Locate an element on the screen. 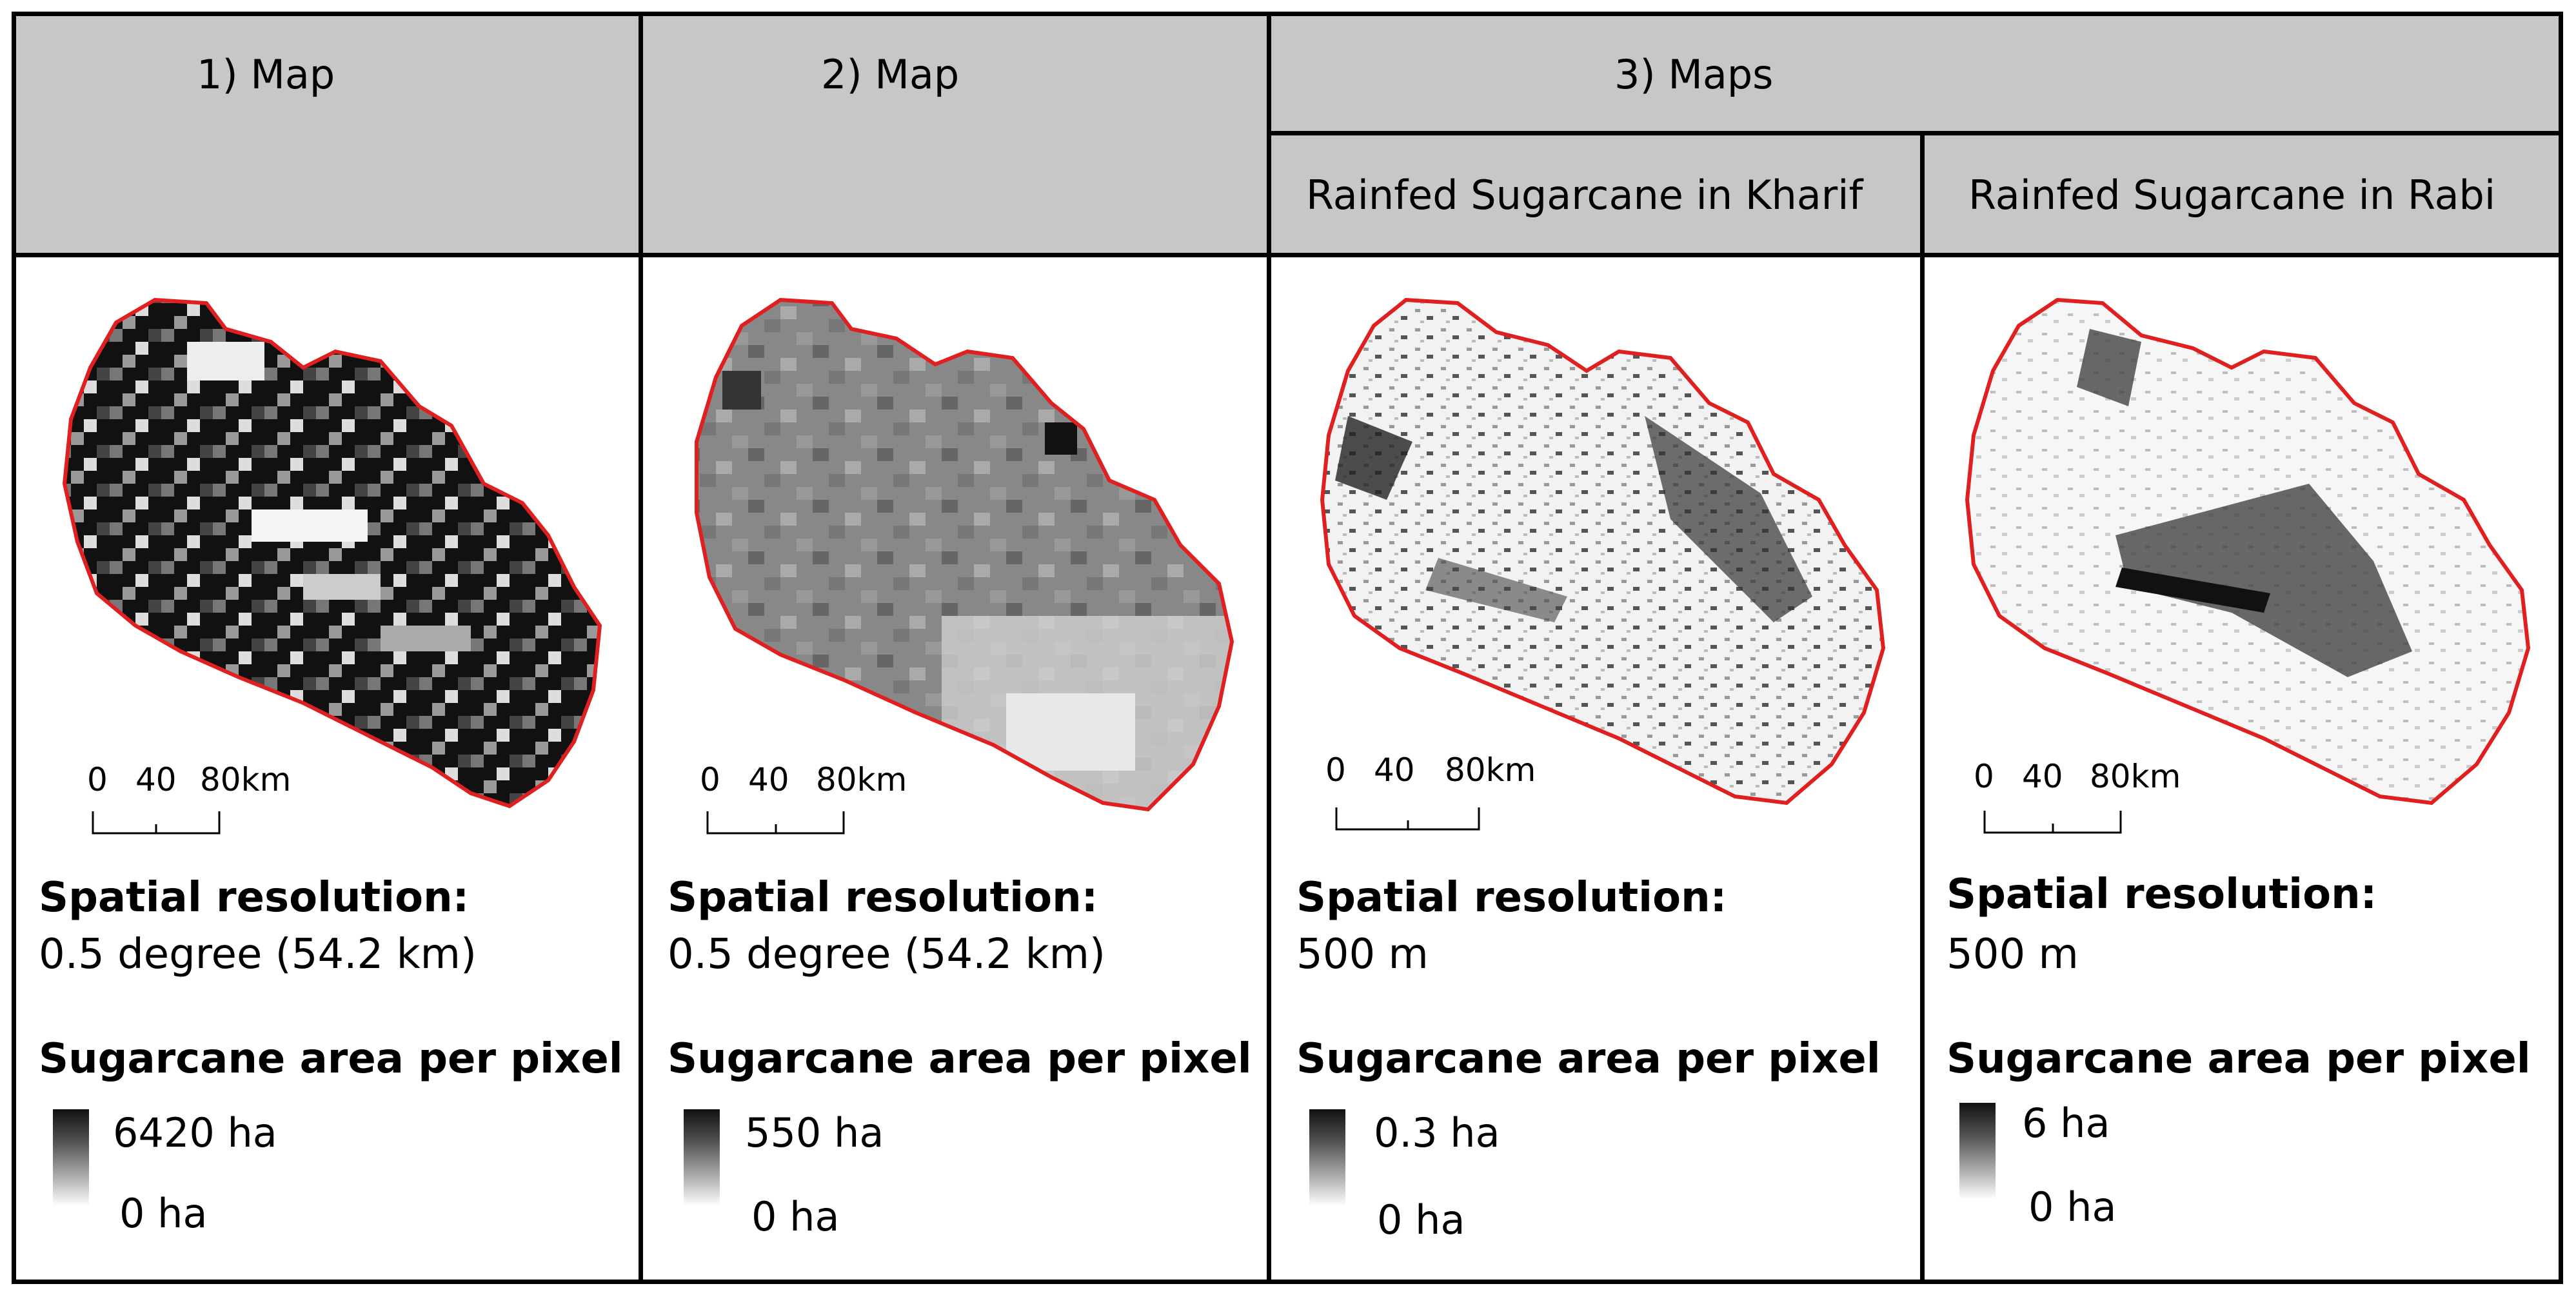  grid-left is located at coordinates (14, 648).